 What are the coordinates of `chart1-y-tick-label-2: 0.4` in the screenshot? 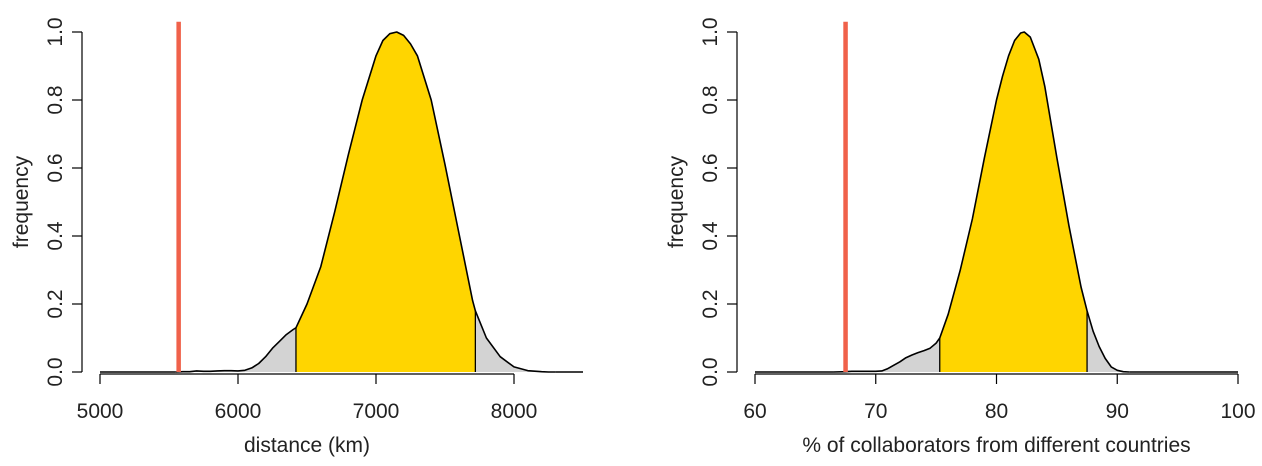 It's located at (55, 236).